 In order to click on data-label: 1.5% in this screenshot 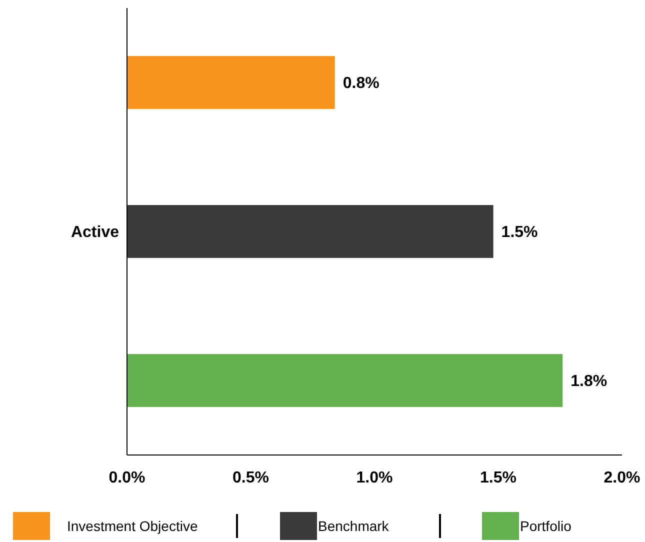, I will do `click(519, 233)`.